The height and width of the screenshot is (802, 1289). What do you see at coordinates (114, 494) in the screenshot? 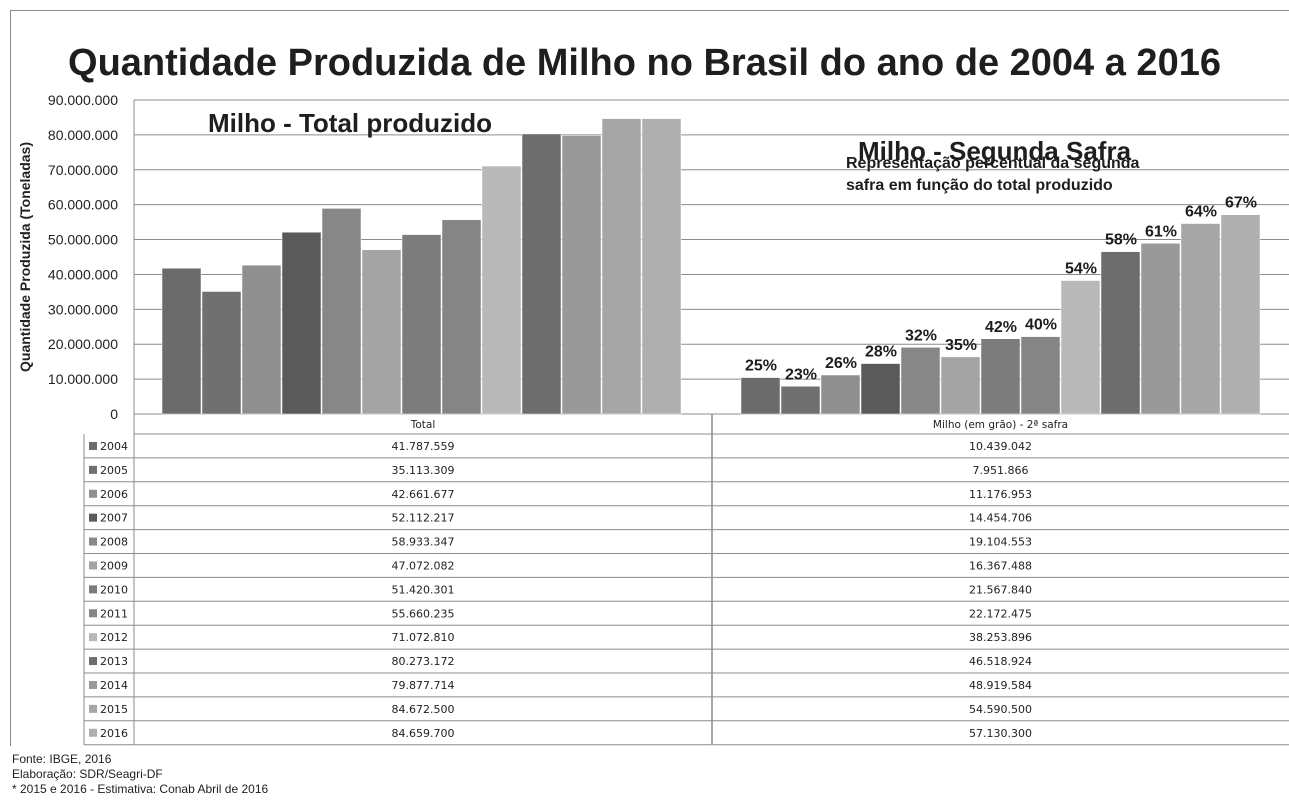
I see `legend-year: 2006` at bounding box center [114, 494].